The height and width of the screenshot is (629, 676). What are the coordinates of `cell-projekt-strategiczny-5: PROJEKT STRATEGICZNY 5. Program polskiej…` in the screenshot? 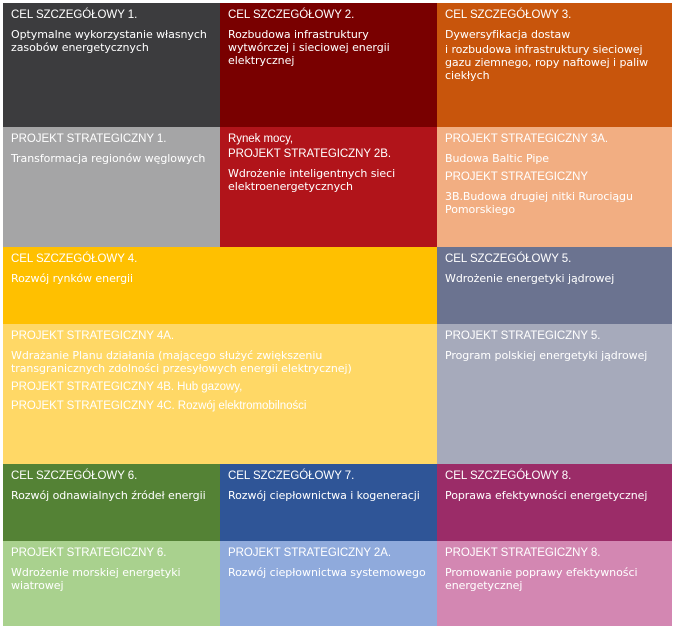 It's located at (554, 394).